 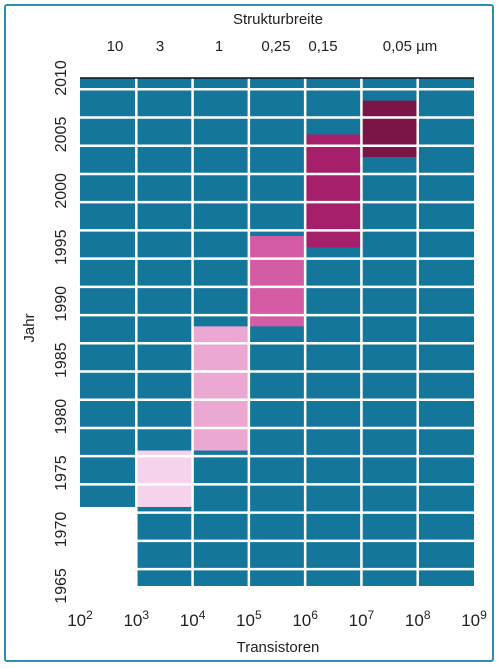 What do you see at coordinates (61, 191) in the screenshot?
I see `y-tick-label: 2000` at bounding box center [61, 191].